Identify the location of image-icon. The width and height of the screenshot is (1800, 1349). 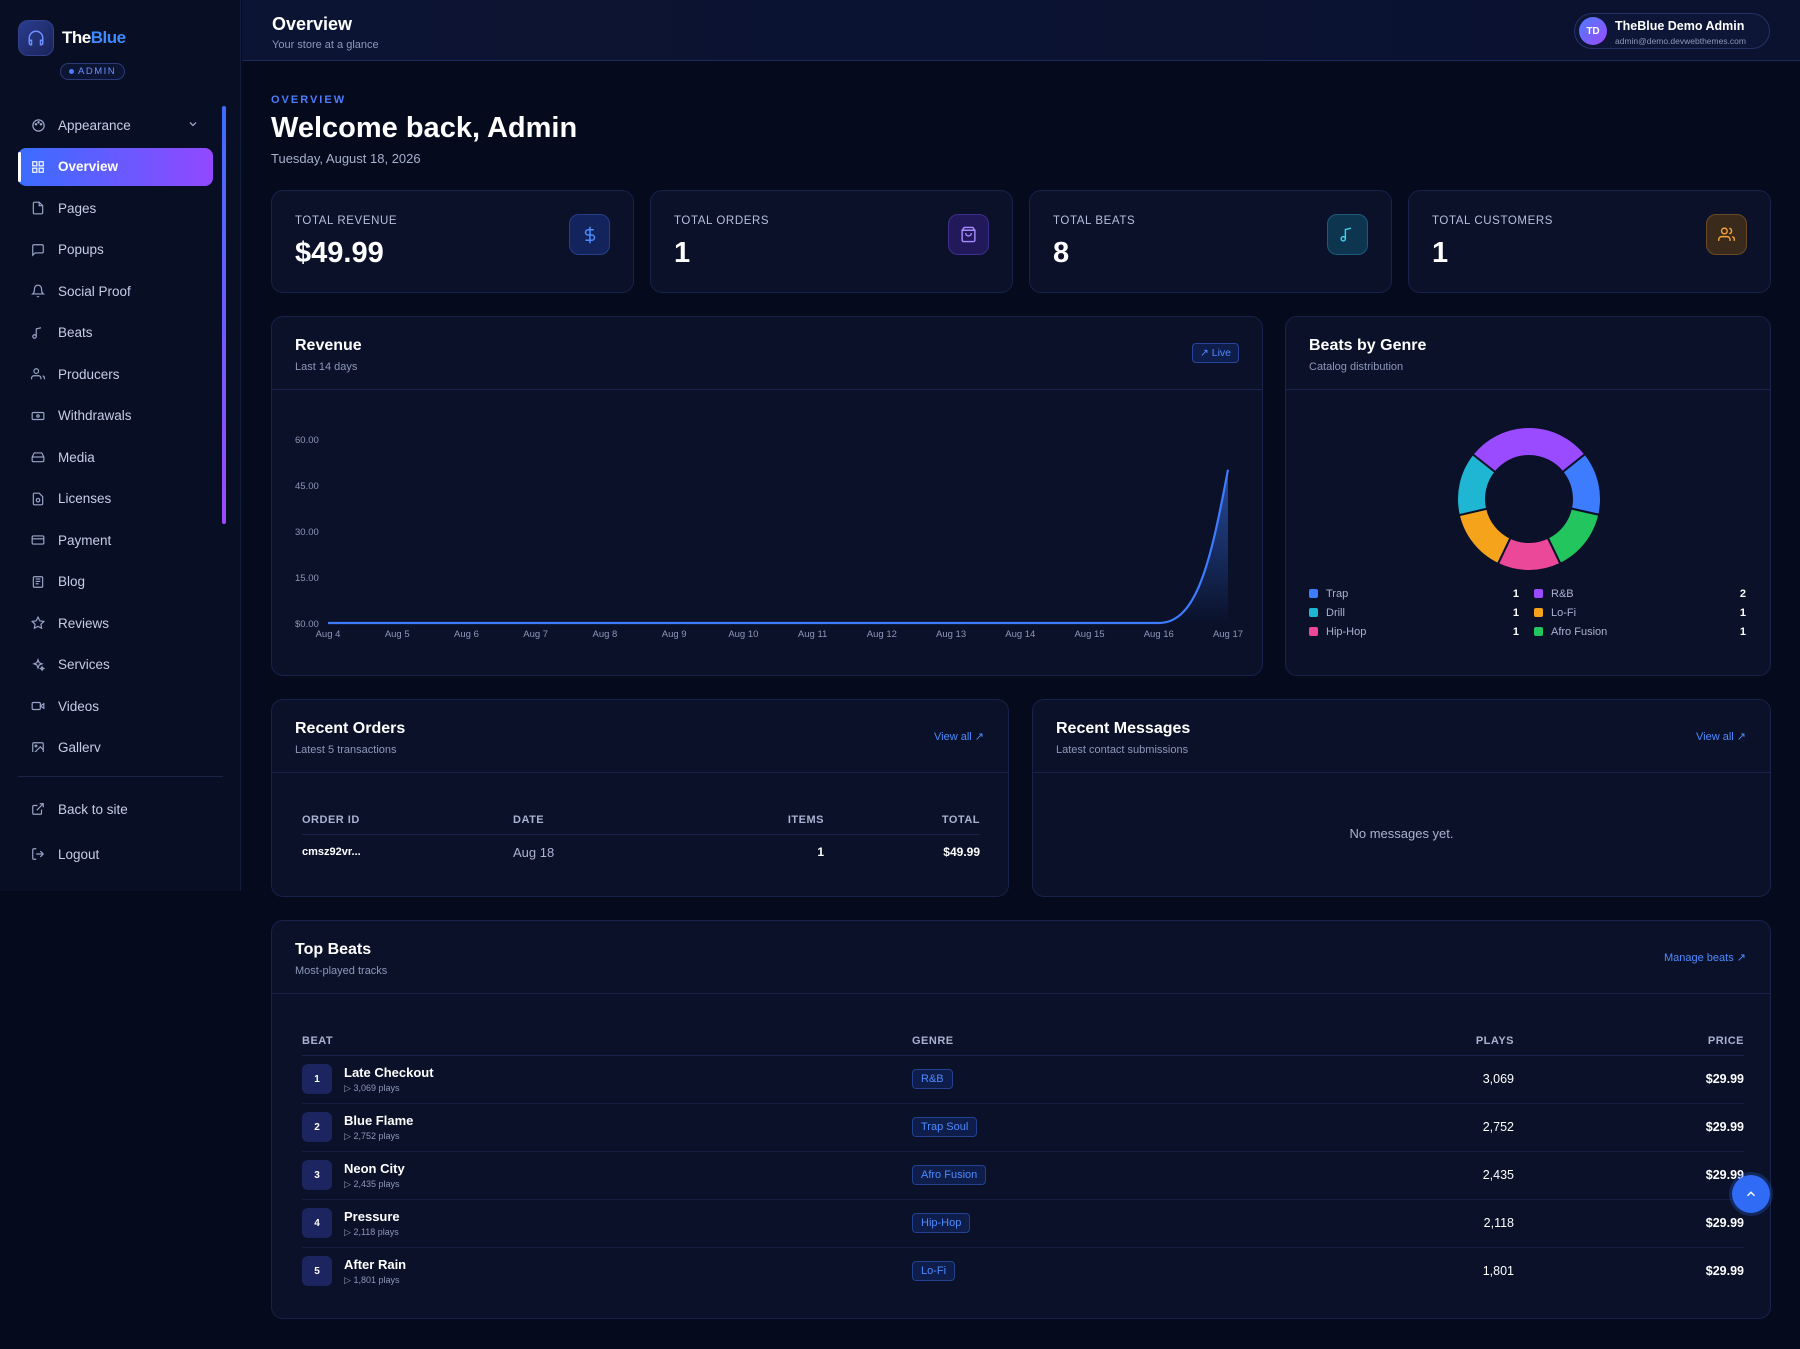
(38, 746).